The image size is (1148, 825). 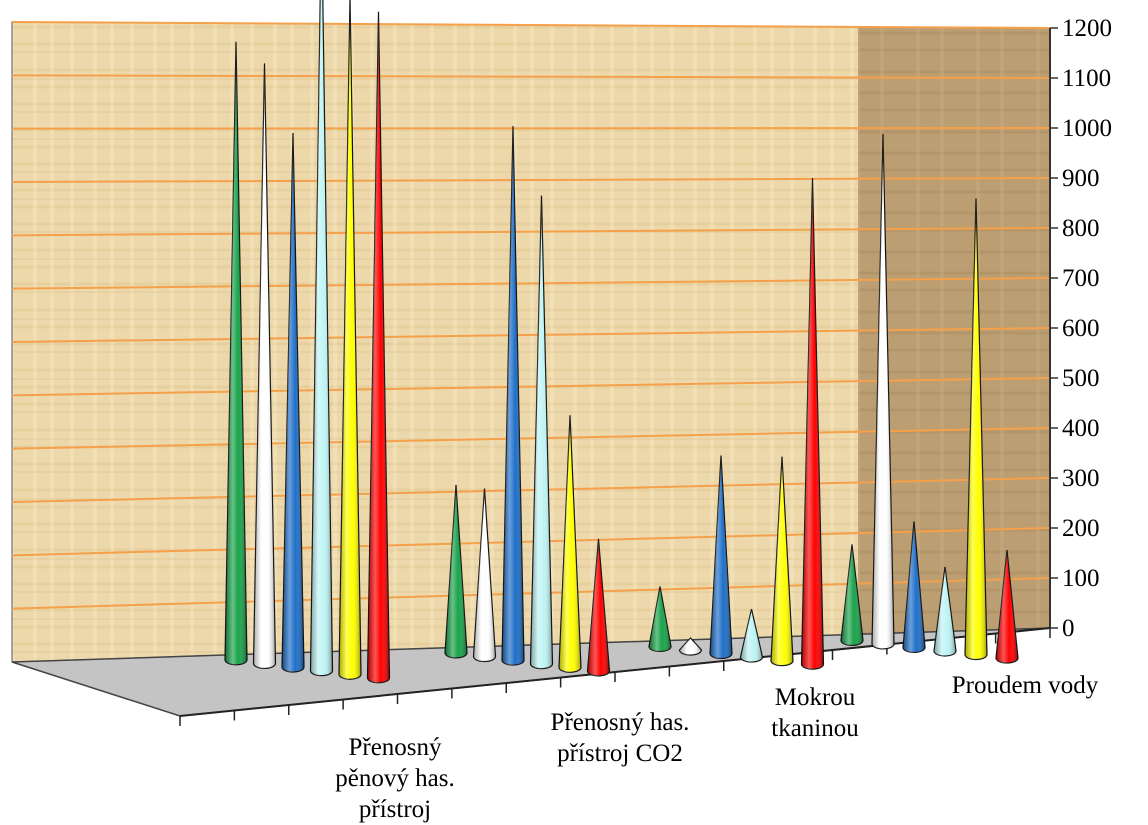 What do you see at coordinates (815, 728) in the screenshot?
I see `category-label: tkaninou` at bounding box center [815, 728].